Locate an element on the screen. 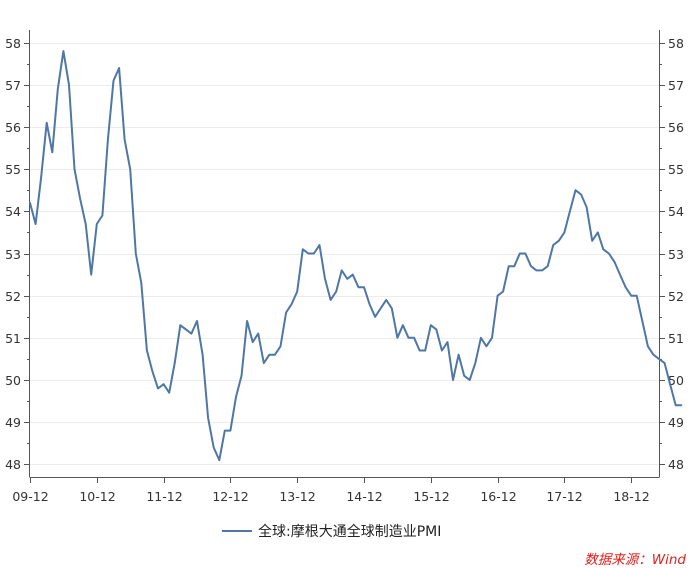 The height and width of the screenshot is (568, 694). y-axis-left-ticks: 48 49 50 51 52 53 54 55 56 57 58 is located at coordinates (17, 254).